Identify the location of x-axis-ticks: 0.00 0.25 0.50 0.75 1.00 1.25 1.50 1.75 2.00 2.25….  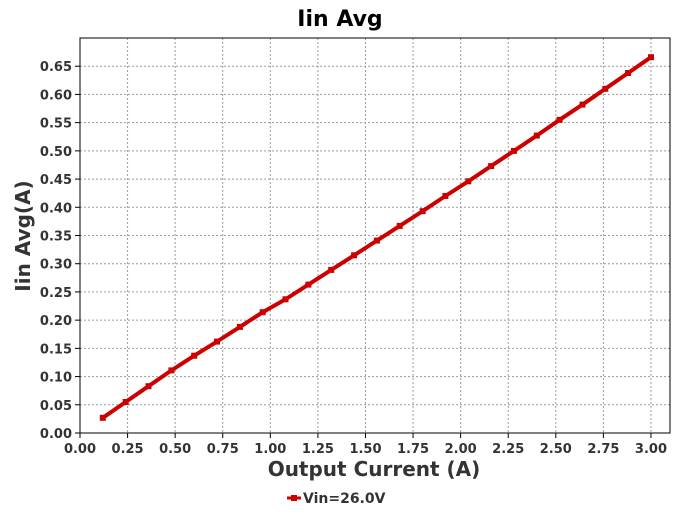
(365, 445).